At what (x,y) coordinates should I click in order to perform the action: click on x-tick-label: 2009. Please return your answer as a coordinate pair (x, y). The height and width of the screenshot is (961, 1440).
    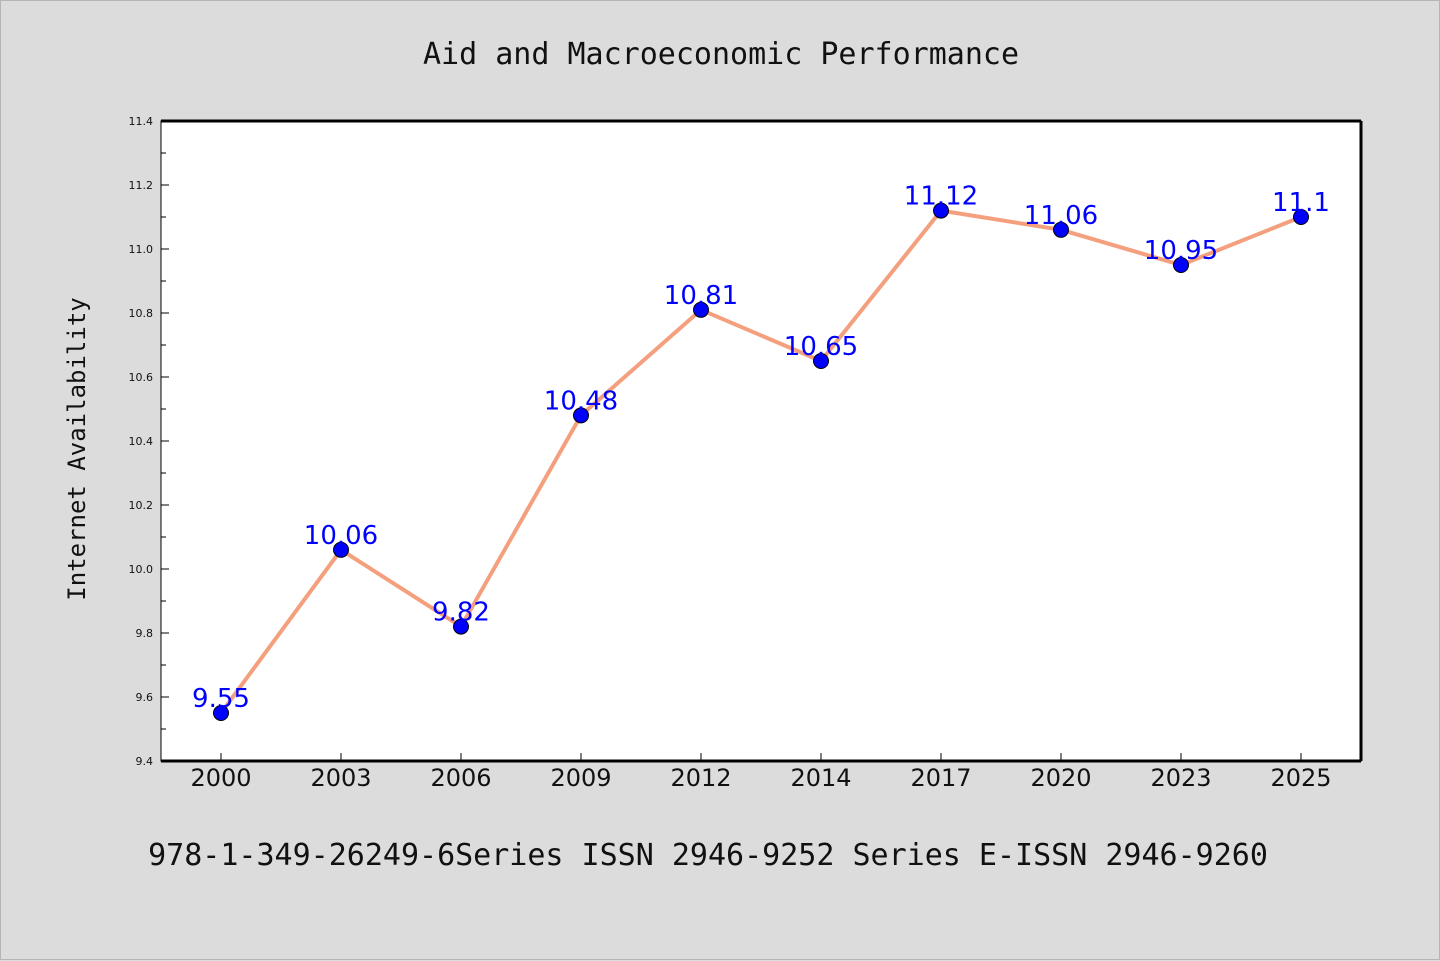
    Looking at the image, I should click on (580, 778).